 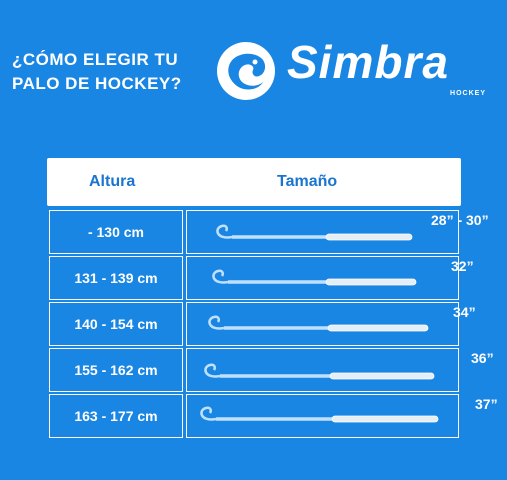 I want to click on table-row: 155 - 162 cm 36”, so click(x=271, y=370).